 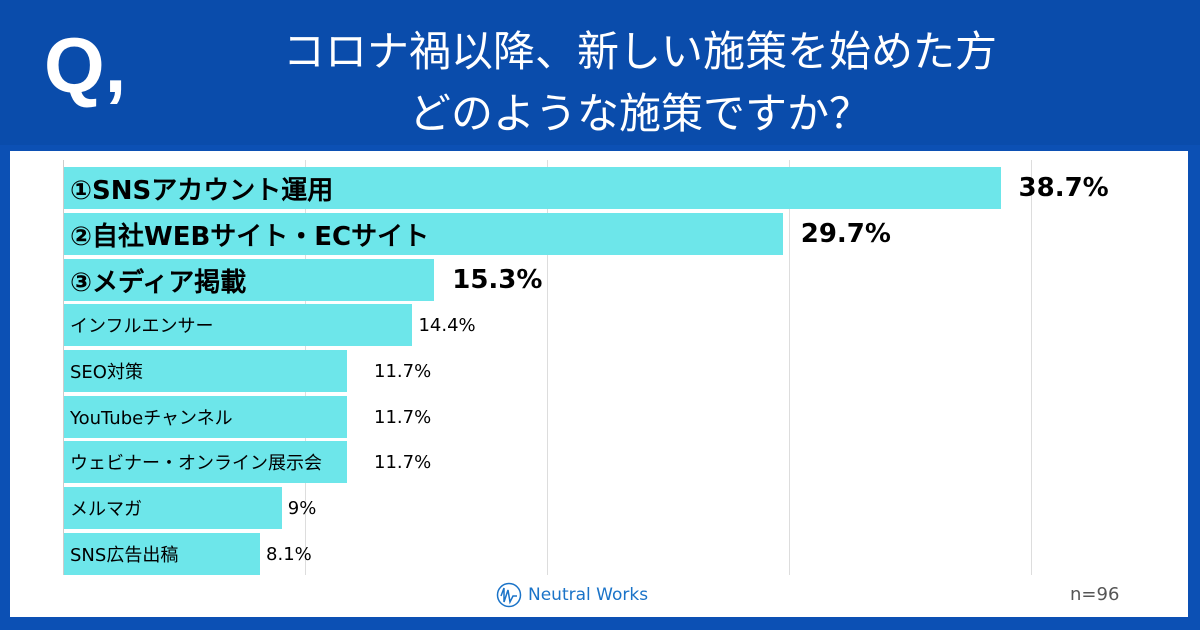 What do you see at coordinates (250, 236) in the screenshot?
I see `category-label: ②自社WEBサイト・ECサイト` at bounding box center [250, 236].